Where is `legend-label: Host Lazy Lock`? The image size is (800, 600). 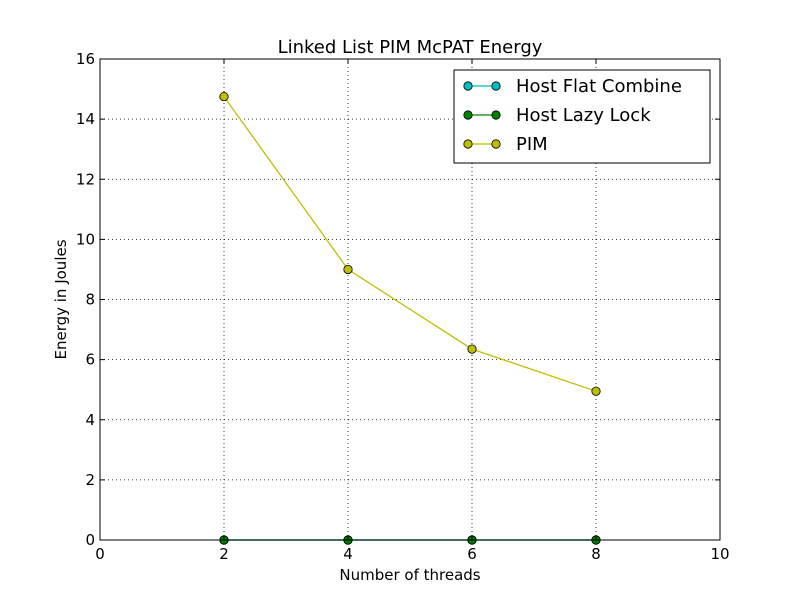 legend-label: Host Lazy Lock is located at coordinates (583, 115).